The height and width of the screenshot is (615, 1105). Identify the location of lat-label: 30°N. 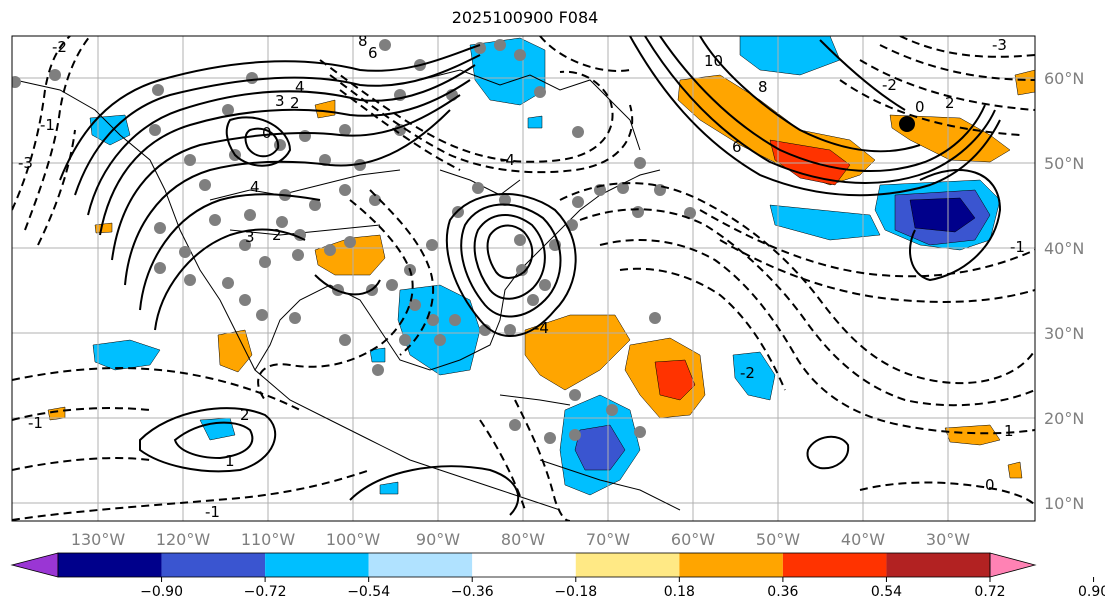
(1064, 333).